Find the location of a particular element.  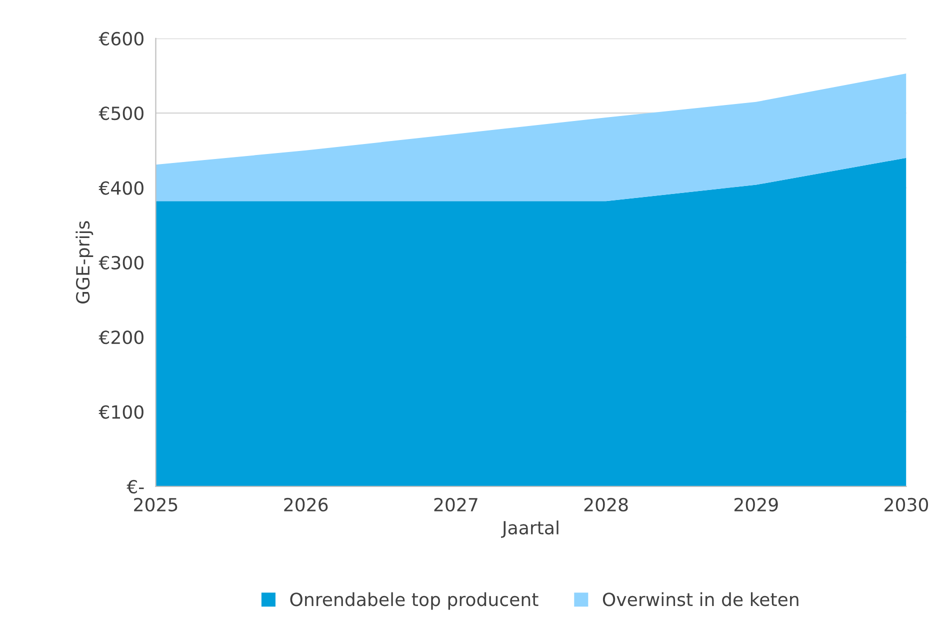

x-tick-label: 2029 is located at coordinates (756, 505).